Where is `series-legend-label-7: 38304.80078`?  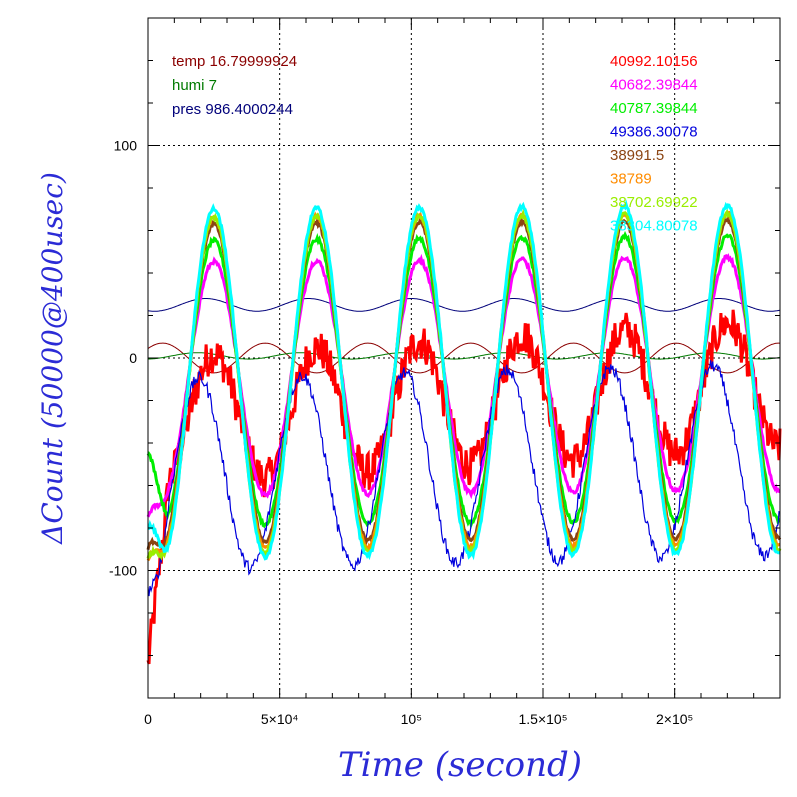
series-legend-label-7: 38304.80078 is located at coordinates (654, 226).